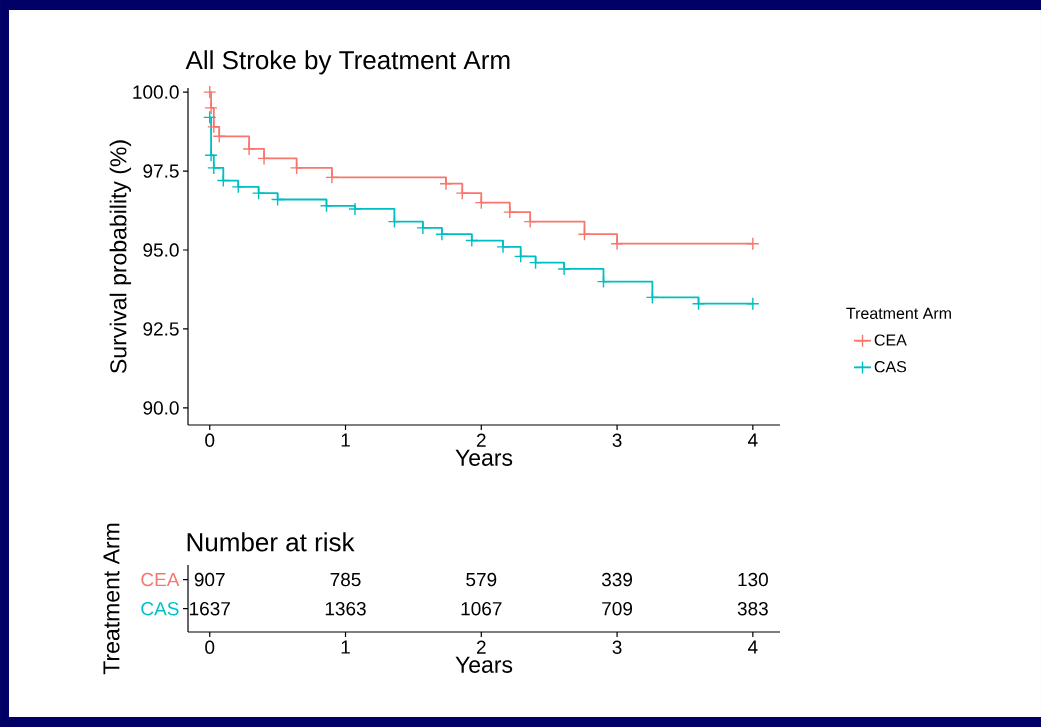 This screenshot has width=1041, height=727. Describe the element at coordinates (617, 608) in the screenshot. I see `data-label: 709` at that location.